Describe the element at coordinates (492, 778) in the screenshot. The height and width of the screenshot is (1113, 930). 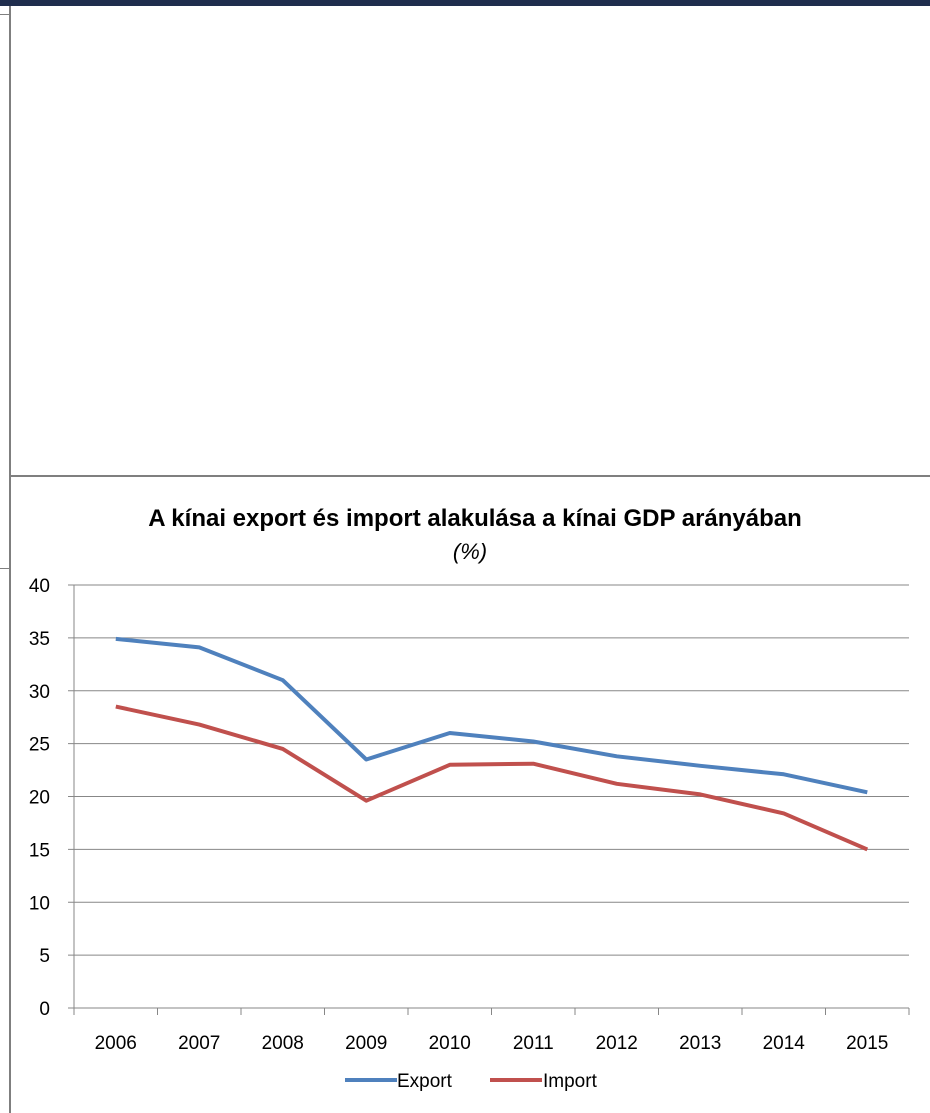
I see `series-line-import` at that location.